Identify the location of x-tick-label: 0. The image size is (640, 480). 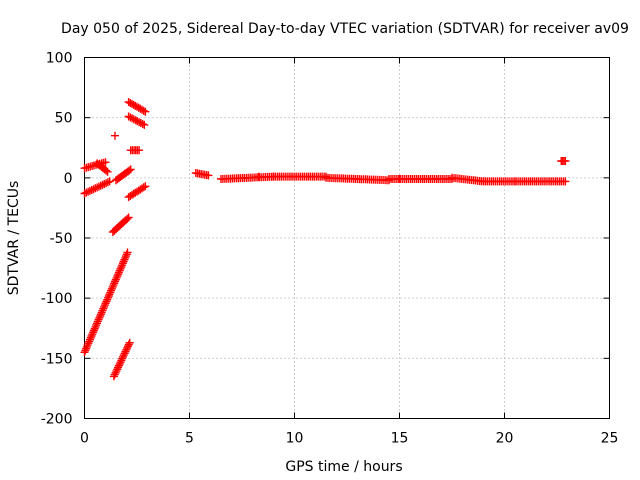
(84, 439).